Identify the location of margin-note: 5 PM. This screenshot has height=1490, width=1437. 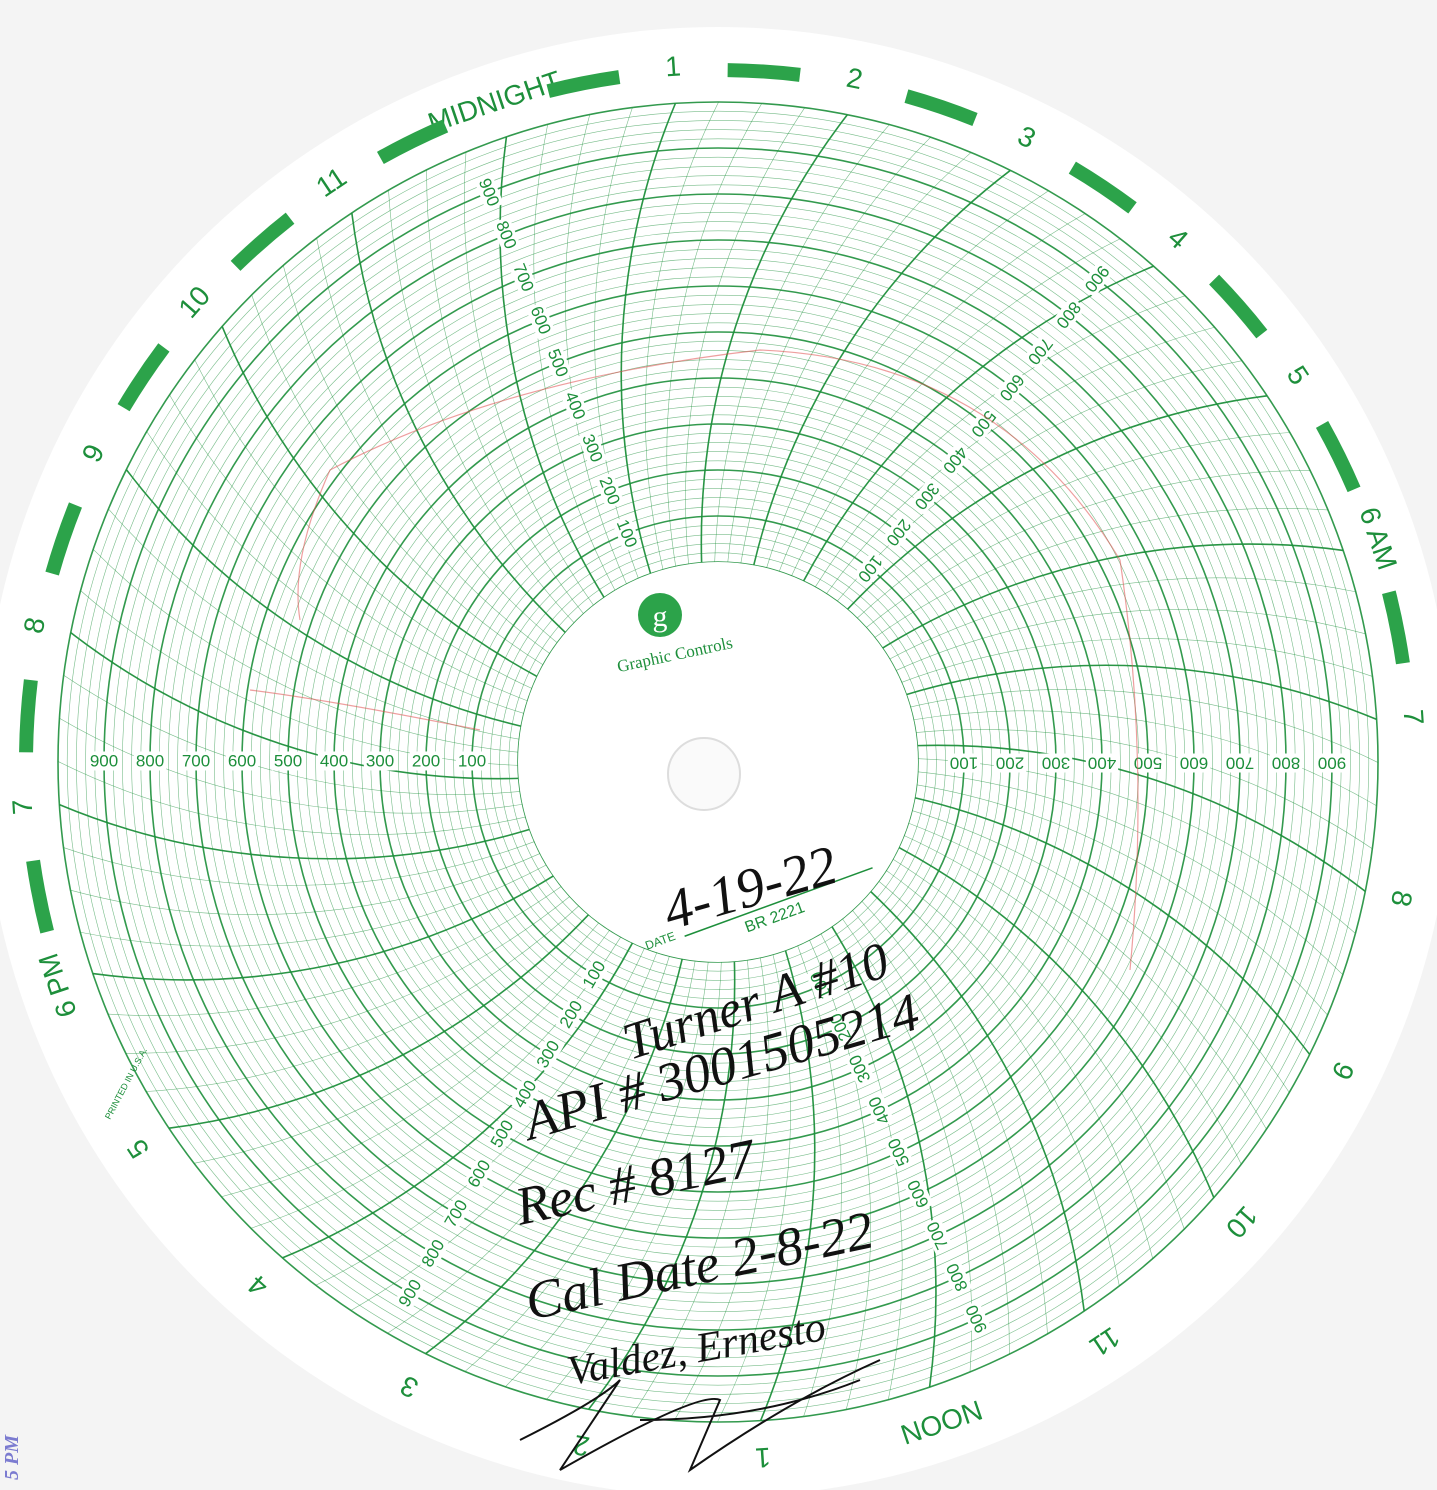
(12, 1457).